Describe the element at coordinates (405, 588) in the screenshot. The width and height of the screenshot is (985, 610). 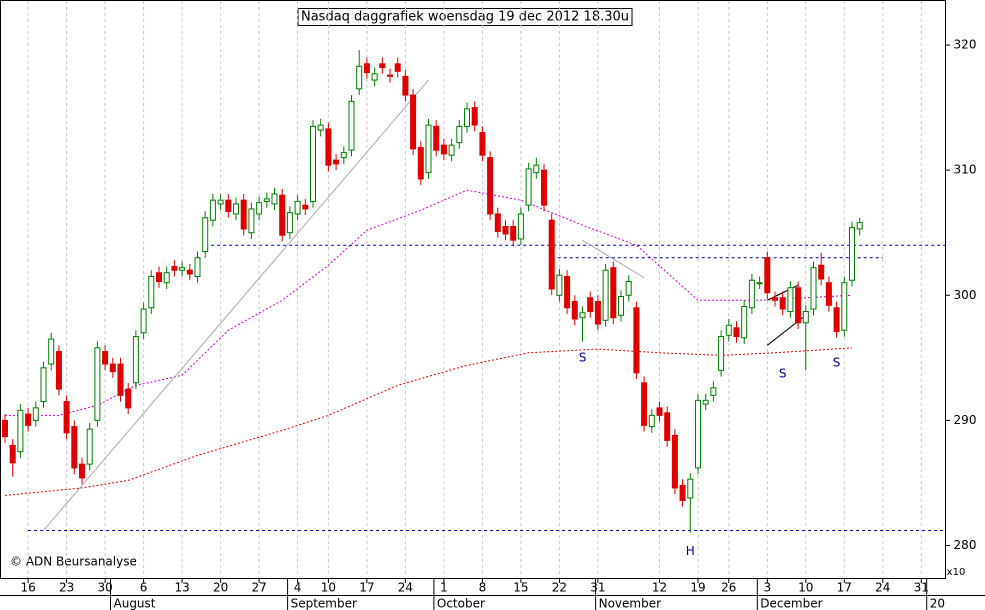
I see `x-tick-label: 24` at that location.